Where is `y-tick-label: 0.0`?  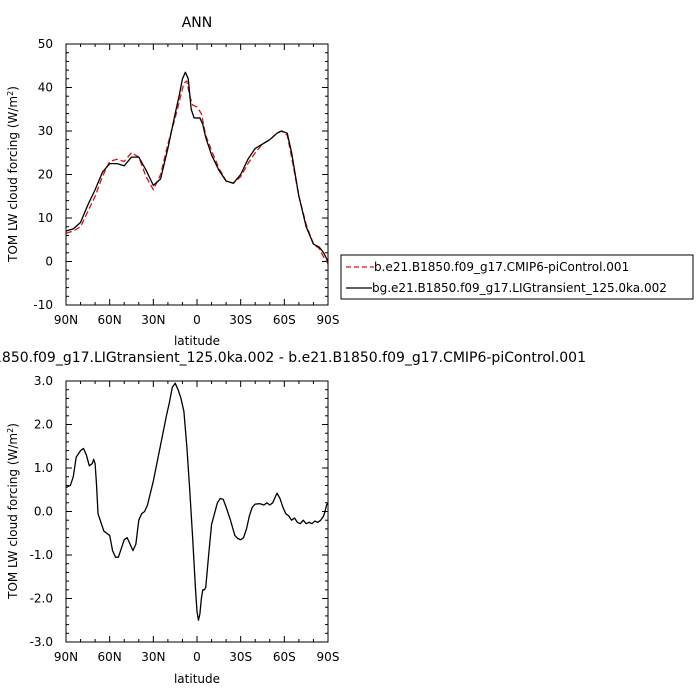
y-tick-label: 0.0 is located at coordinates (43, 512).